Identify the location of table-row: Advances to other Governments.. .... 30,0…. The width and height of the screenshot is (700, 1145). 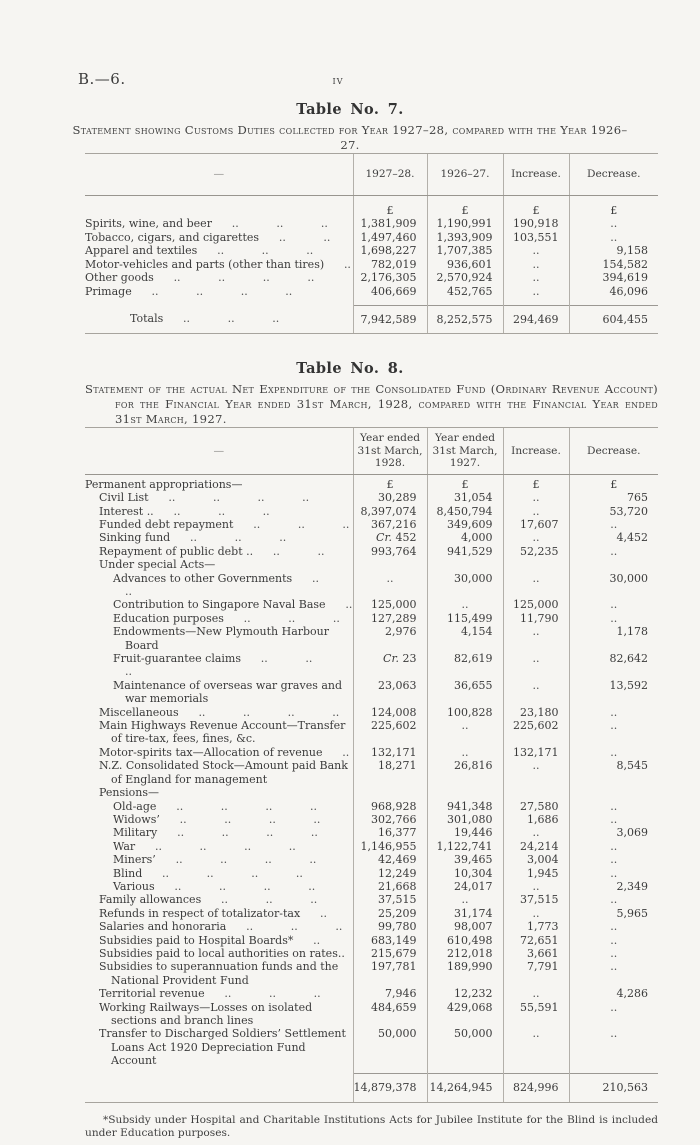
(371, 585).